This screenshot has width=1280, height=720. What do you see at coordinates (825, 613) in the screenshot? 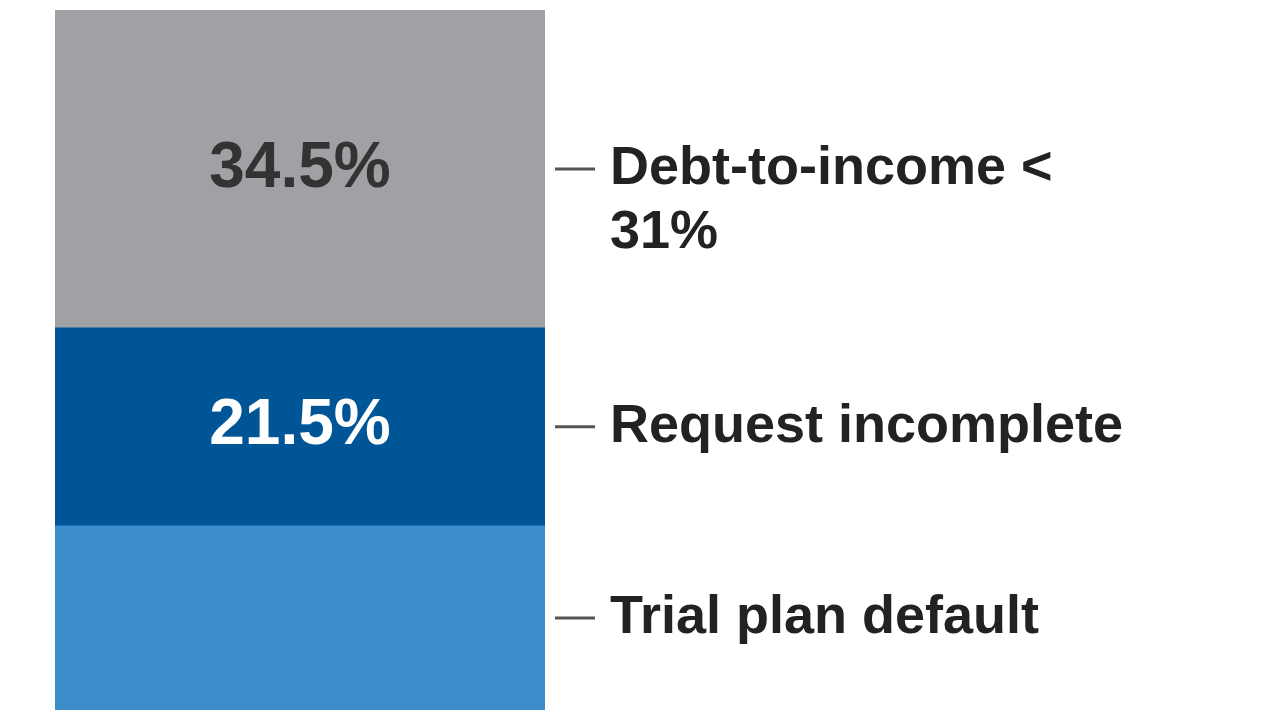
I see `series-label: Trial plan default` at bounding box center [825, 613].